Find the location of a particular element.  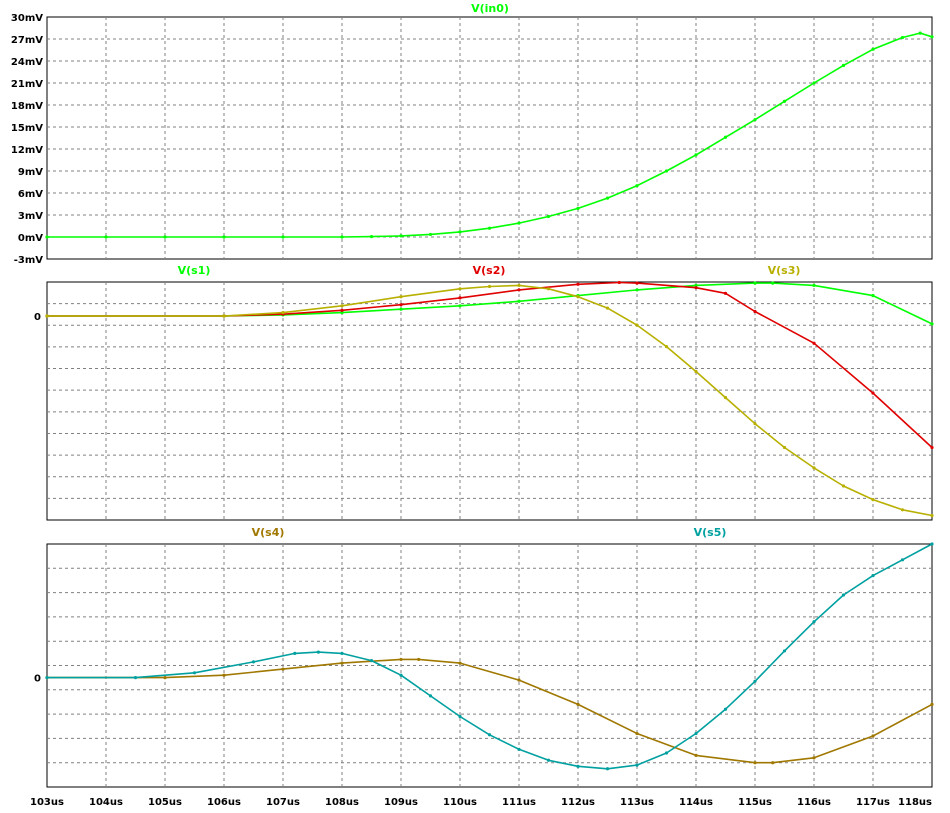

y-tick-label: 30mV is located at coordinates (27, 18).